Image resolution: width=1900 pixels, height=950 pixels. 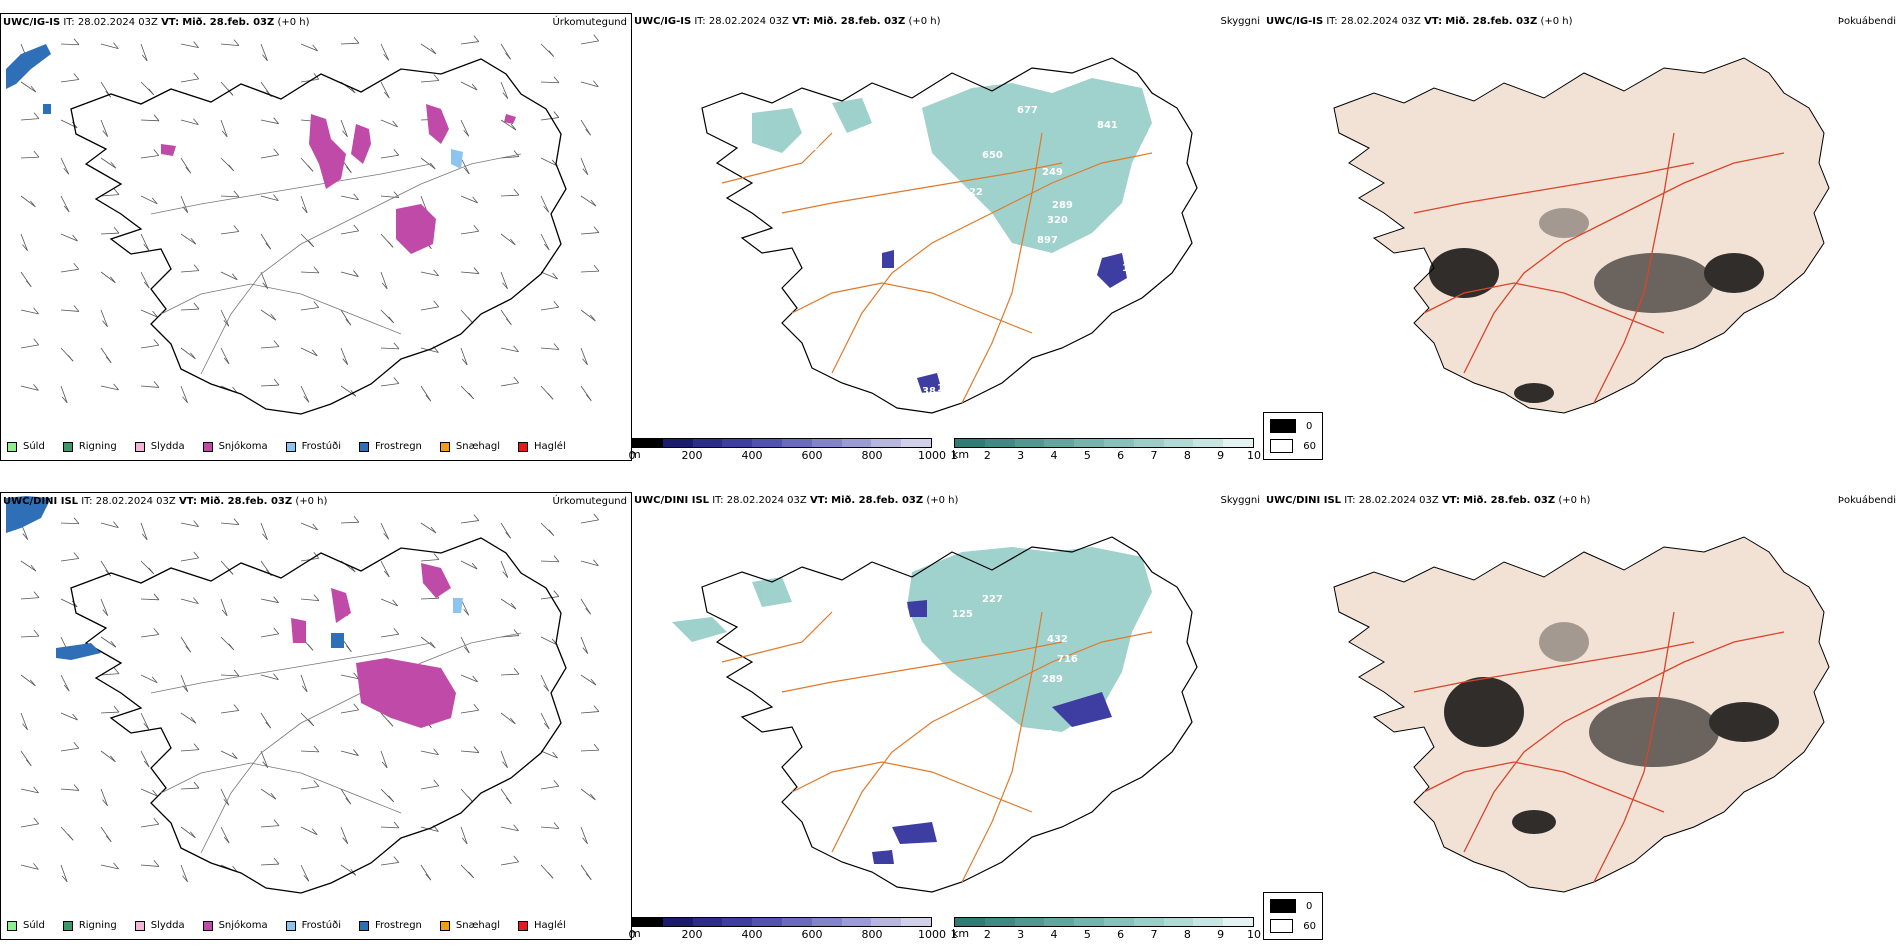 I want to click on fog-legend-swatch, so click(x=1283, y=906).